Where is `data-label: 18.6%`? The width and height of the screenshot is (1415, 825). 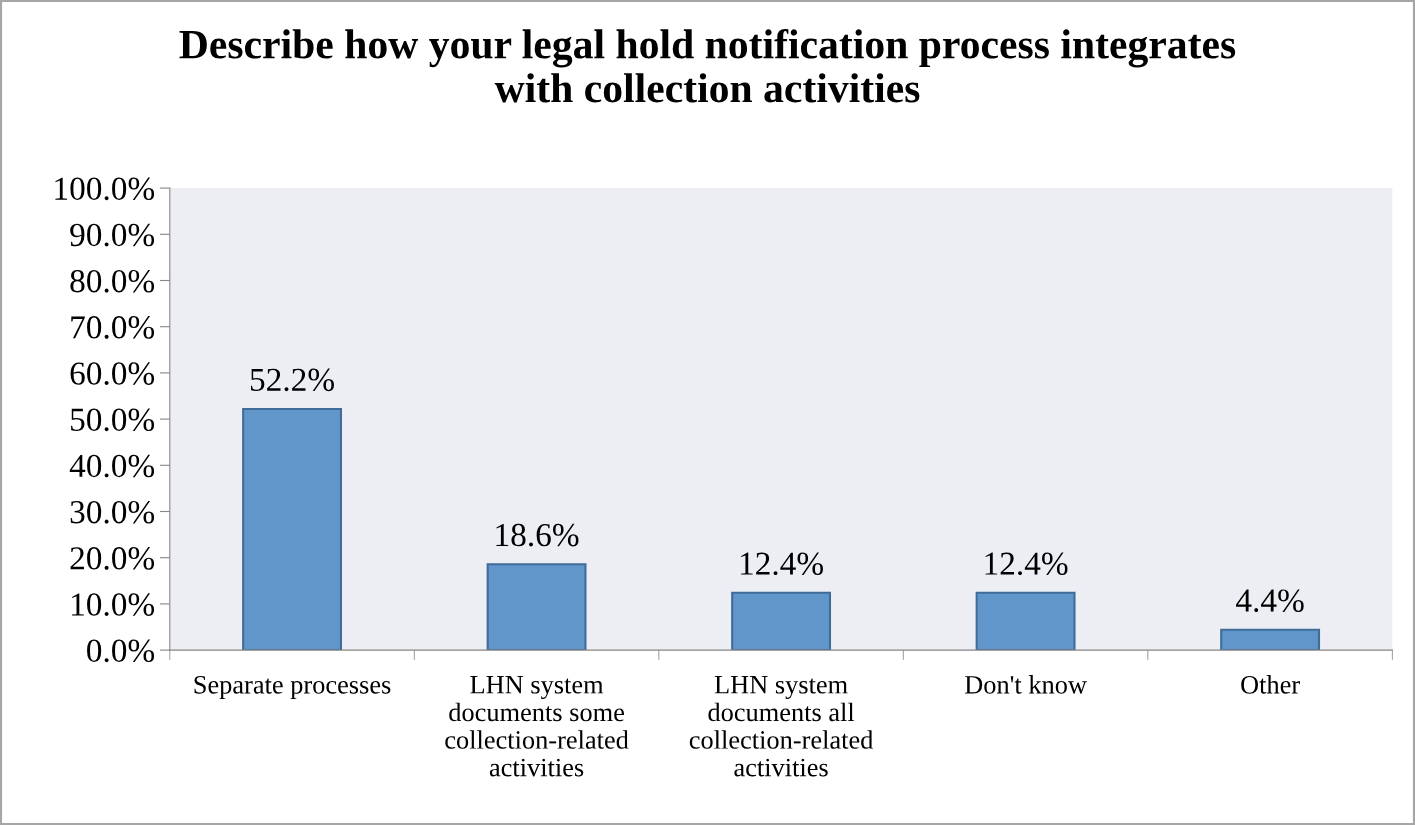 data-label: 18.6% is located at coordinates (537, 535).